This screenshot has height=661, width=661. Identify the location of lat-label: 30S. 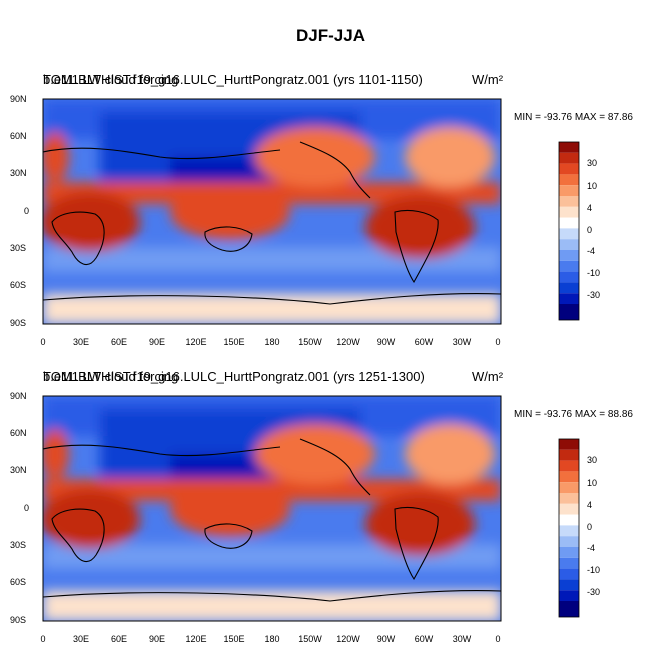
(18, 248).